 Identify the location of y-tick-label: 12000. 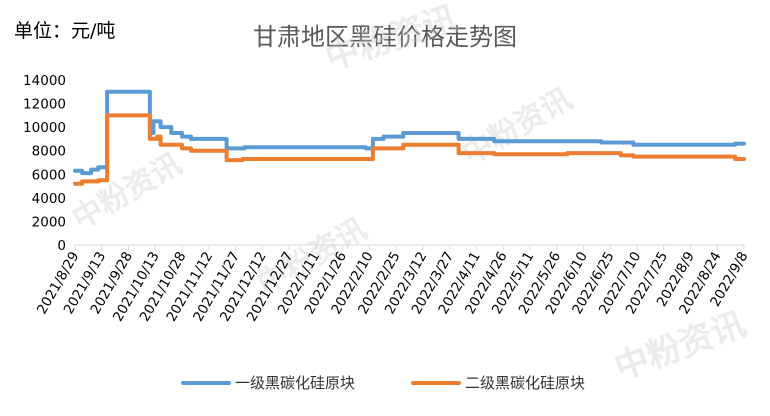
(44, 105).